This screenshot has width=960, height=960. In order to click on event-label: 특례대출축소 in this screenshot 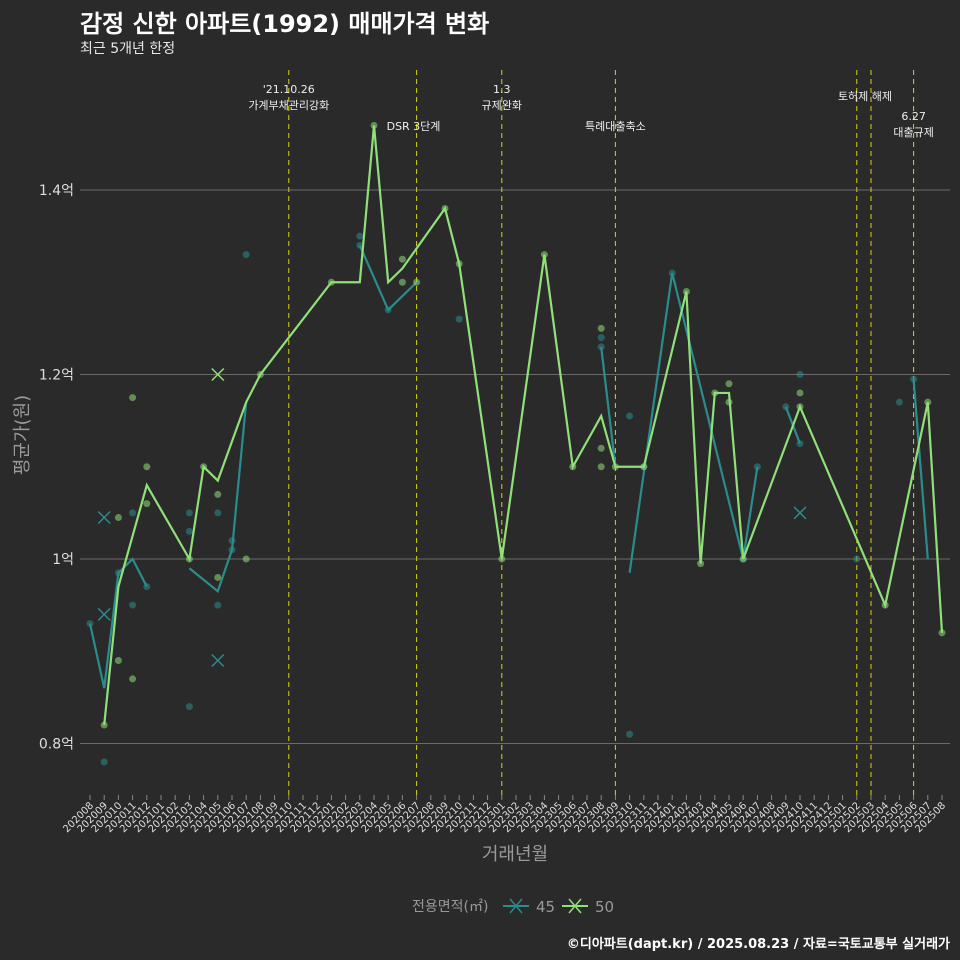, I will do `click(615, 126)`.